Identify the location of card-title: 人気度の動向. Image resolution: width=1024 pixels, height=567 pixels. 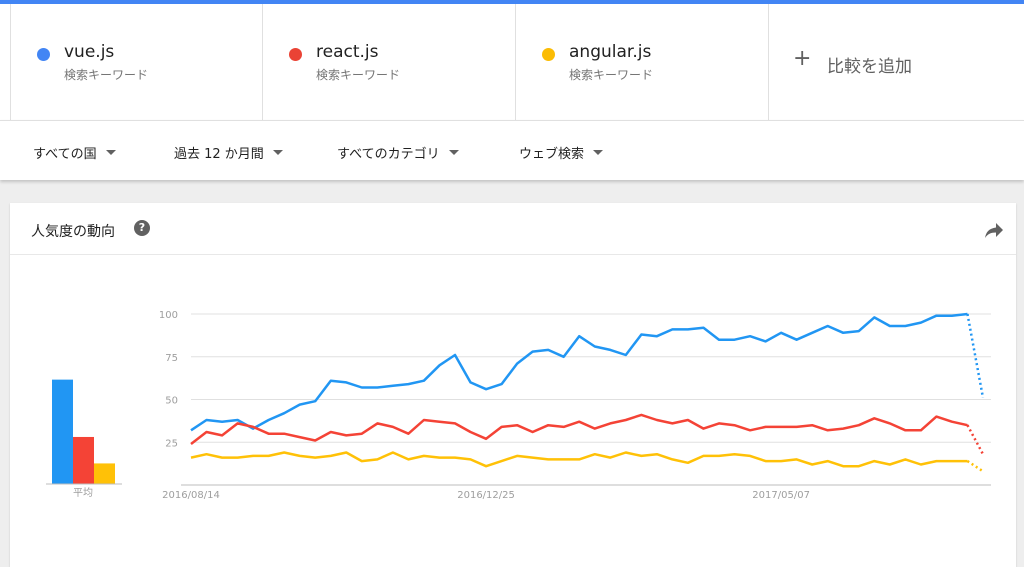
(73, 232).